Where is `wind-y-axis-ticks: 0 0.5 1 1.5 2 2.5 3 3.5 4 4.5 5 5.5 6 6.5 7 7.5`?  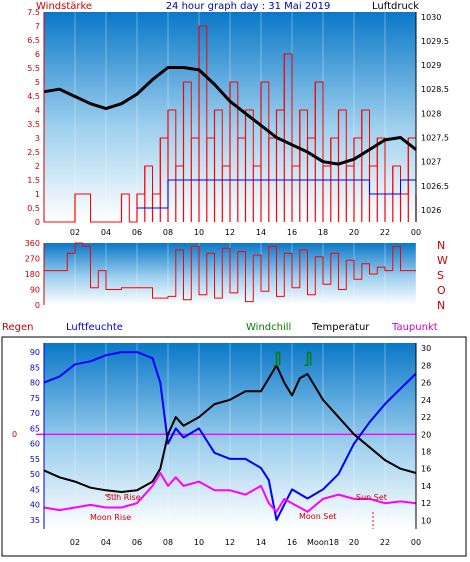 wind-y-axis-ticks: 0 0.5 1 1.5 2 2.5 3 3.5 4 4.5 5 5.5 6 6.5 7 7.5 is located at coordinates (33, 117).